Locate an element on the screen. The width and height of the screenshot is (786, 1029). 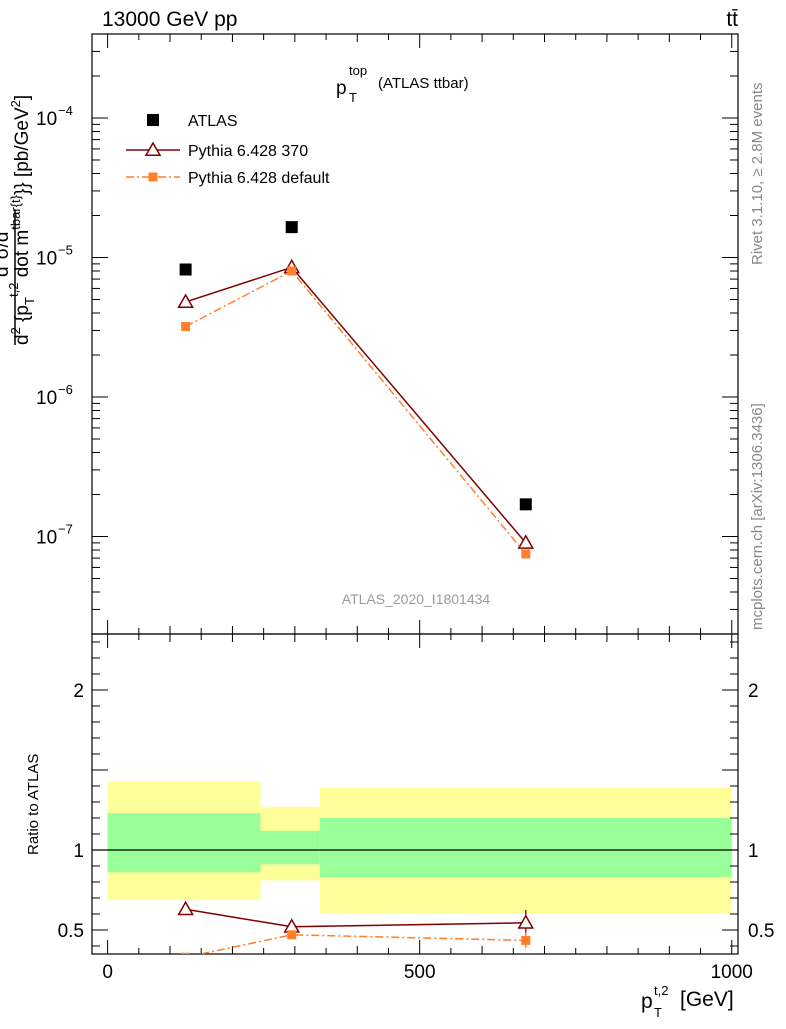
y-tick-label: 10 −6 is located at coordinates (54, 395).